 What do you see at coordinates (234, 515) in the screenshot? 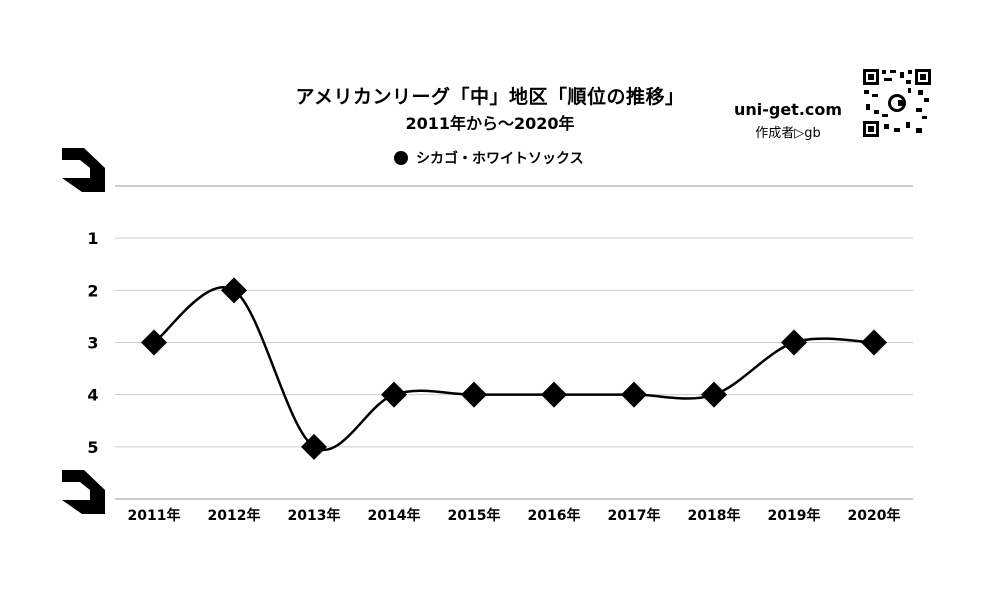
I see `x-tick-label: 2012年` at bounding box center [234, 515].